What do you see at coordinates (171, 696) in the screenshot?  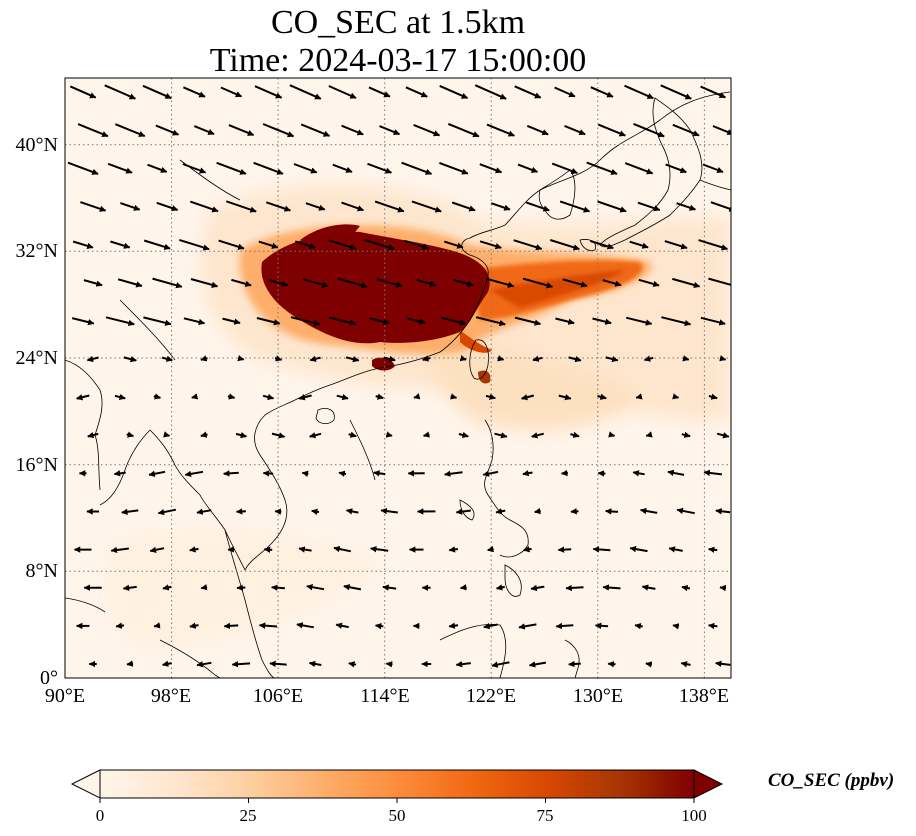 I see `x-tick-98e: 98°E` at bounding box center [171, 696].